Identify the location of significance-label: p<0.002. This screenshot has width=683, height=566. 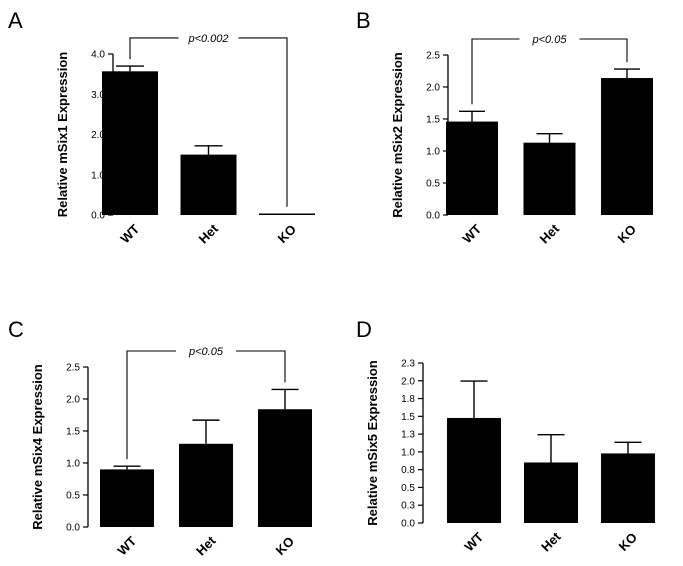
(207, 39).